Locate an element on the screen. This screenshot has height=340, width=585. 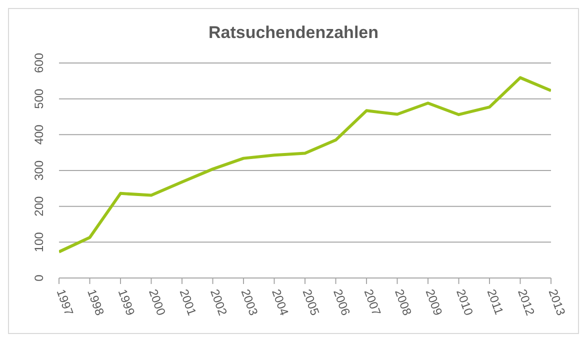
y-tick-label: 100 is located at coordinates (39, 242).